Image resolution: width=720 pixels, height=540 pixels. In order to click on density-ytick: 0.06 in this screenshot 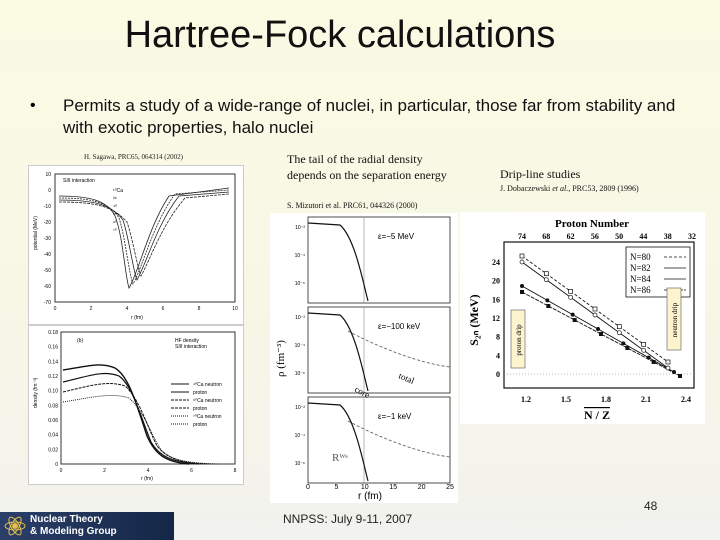, I will do `click(53, 421)`.